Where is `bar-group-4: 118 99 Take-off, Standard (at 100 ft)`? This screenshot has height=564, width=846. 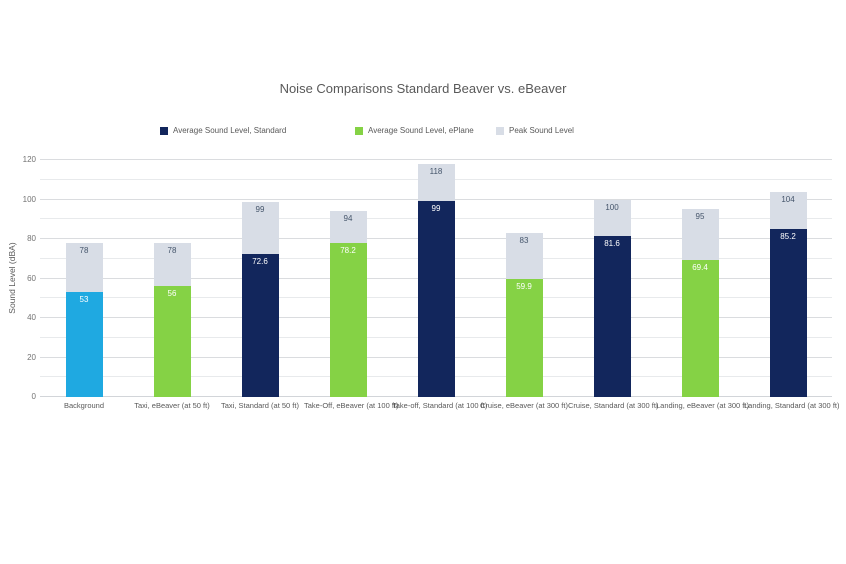
bar-group-4: 118 99 Take-off, Standard (at 100 ft) is located at coordinates (439, 285).